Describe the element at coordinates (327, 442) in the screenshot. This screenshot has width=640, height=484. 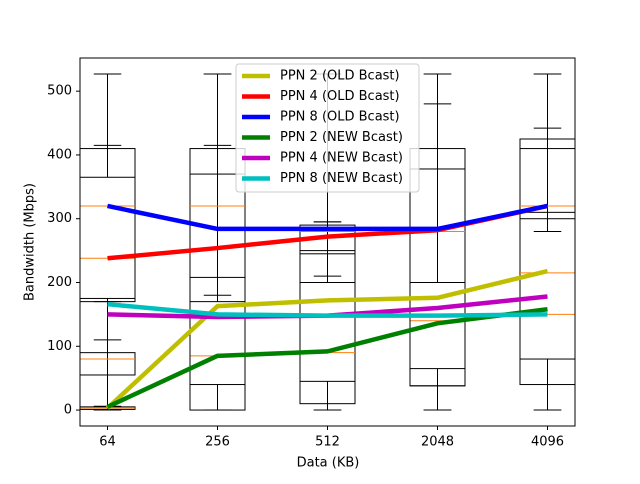
I see `x-tick-label: 512` at that location.